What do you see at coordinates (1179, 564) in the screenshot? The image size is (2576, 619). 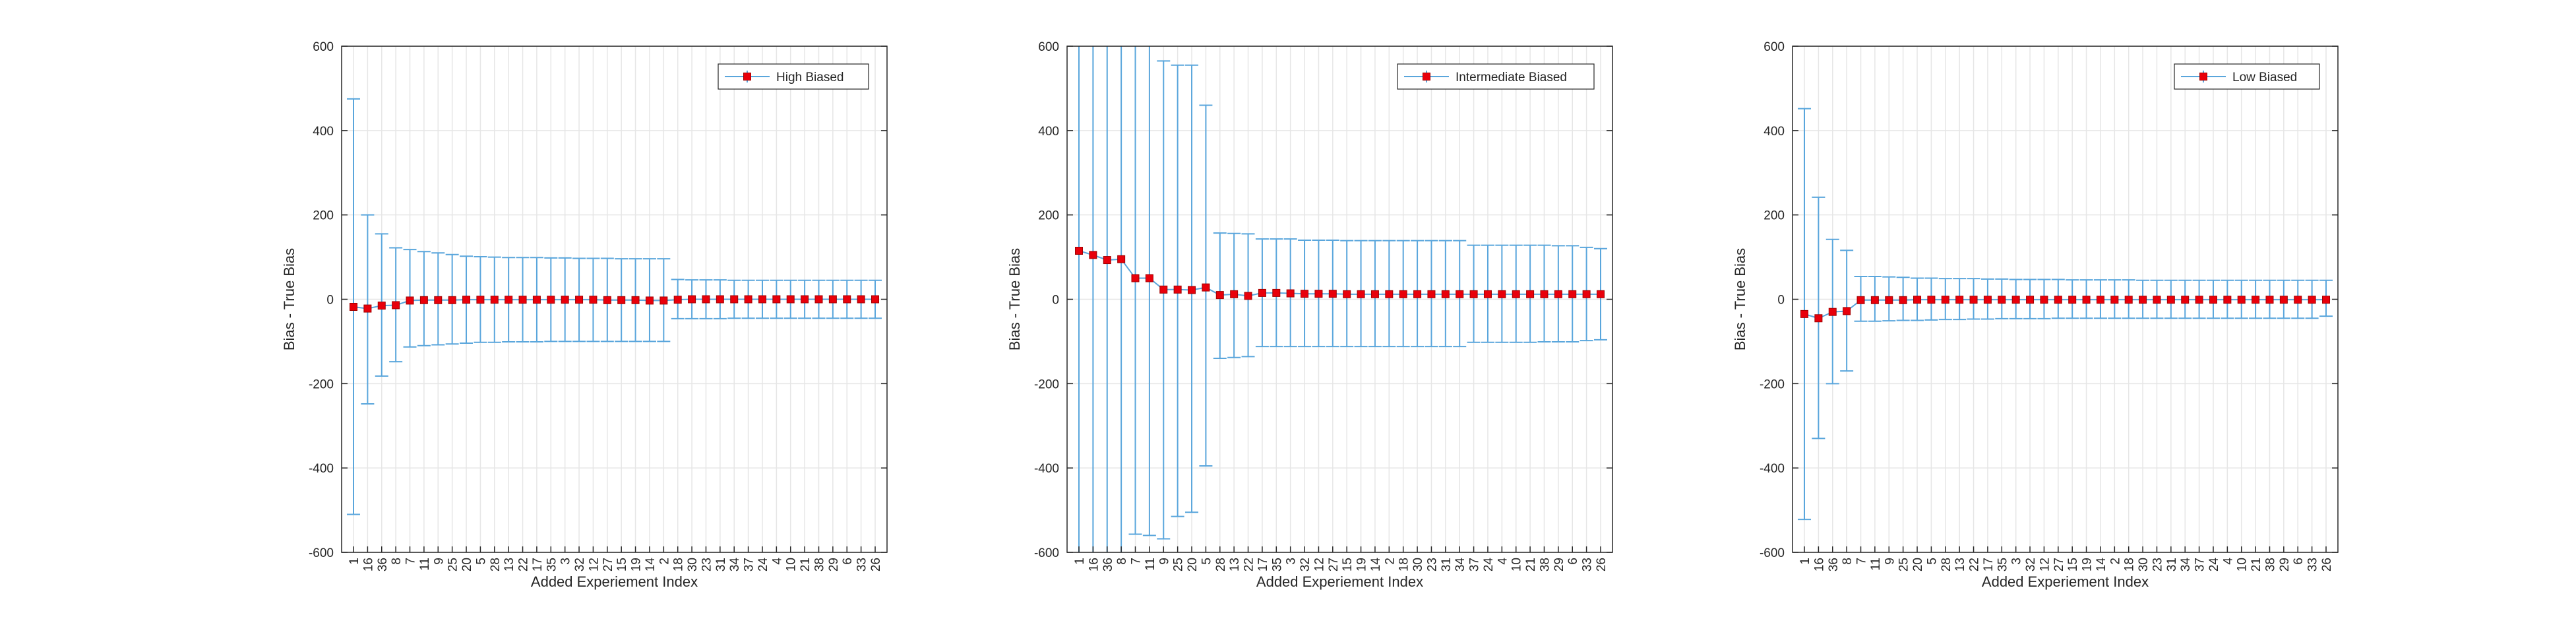 I see `x-tick-label: 25` at bounding box center [1179, 564].